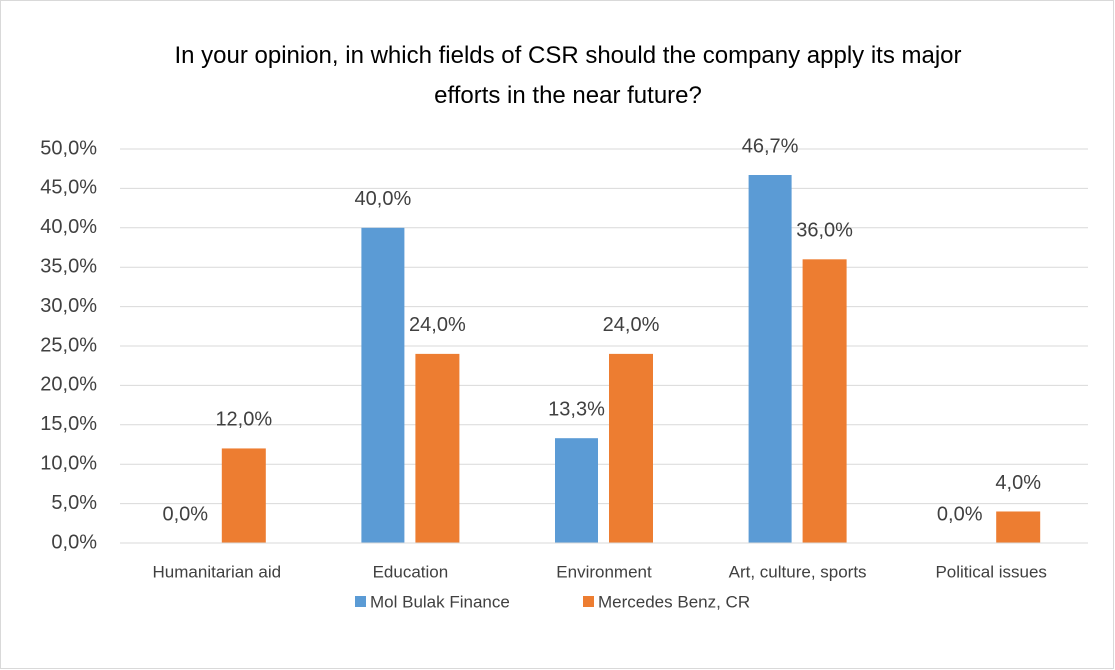 This screenshot has height=670, width=1115. What do you see at coordinates (440, 601) in the screenshot?
I see `legend-label: Mol Bulak Finance` at bounding box center [440, 601].